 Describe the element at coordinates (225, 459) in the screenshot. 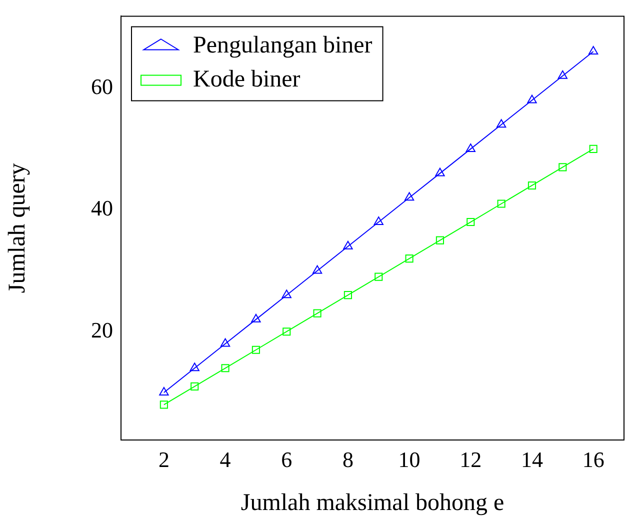

I see `x-tick-label: 4` at that location.